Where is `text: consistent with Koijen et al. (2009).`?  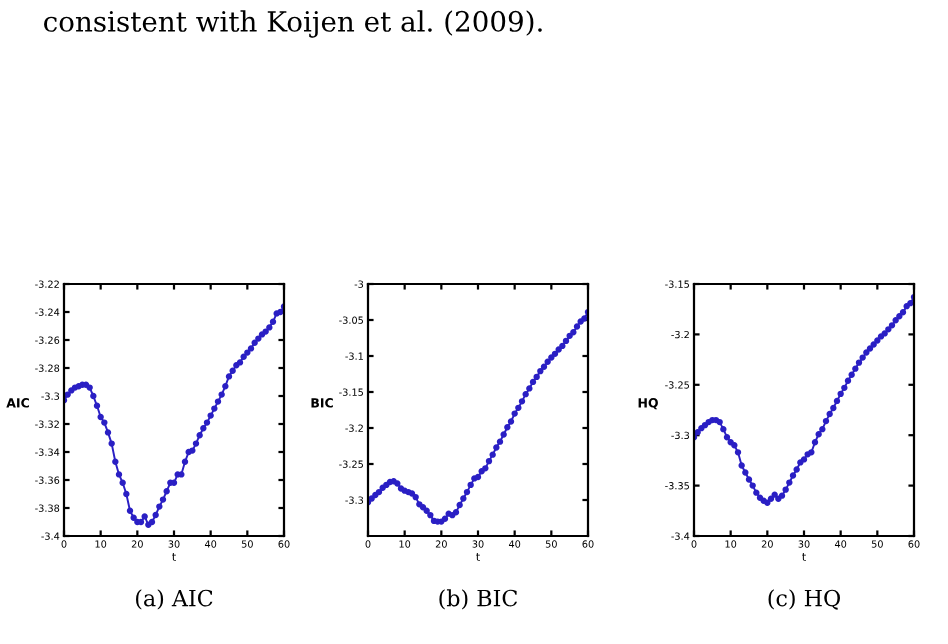
text: consistent with Koijen et al. (2009). is located at coordinates (293, 24).